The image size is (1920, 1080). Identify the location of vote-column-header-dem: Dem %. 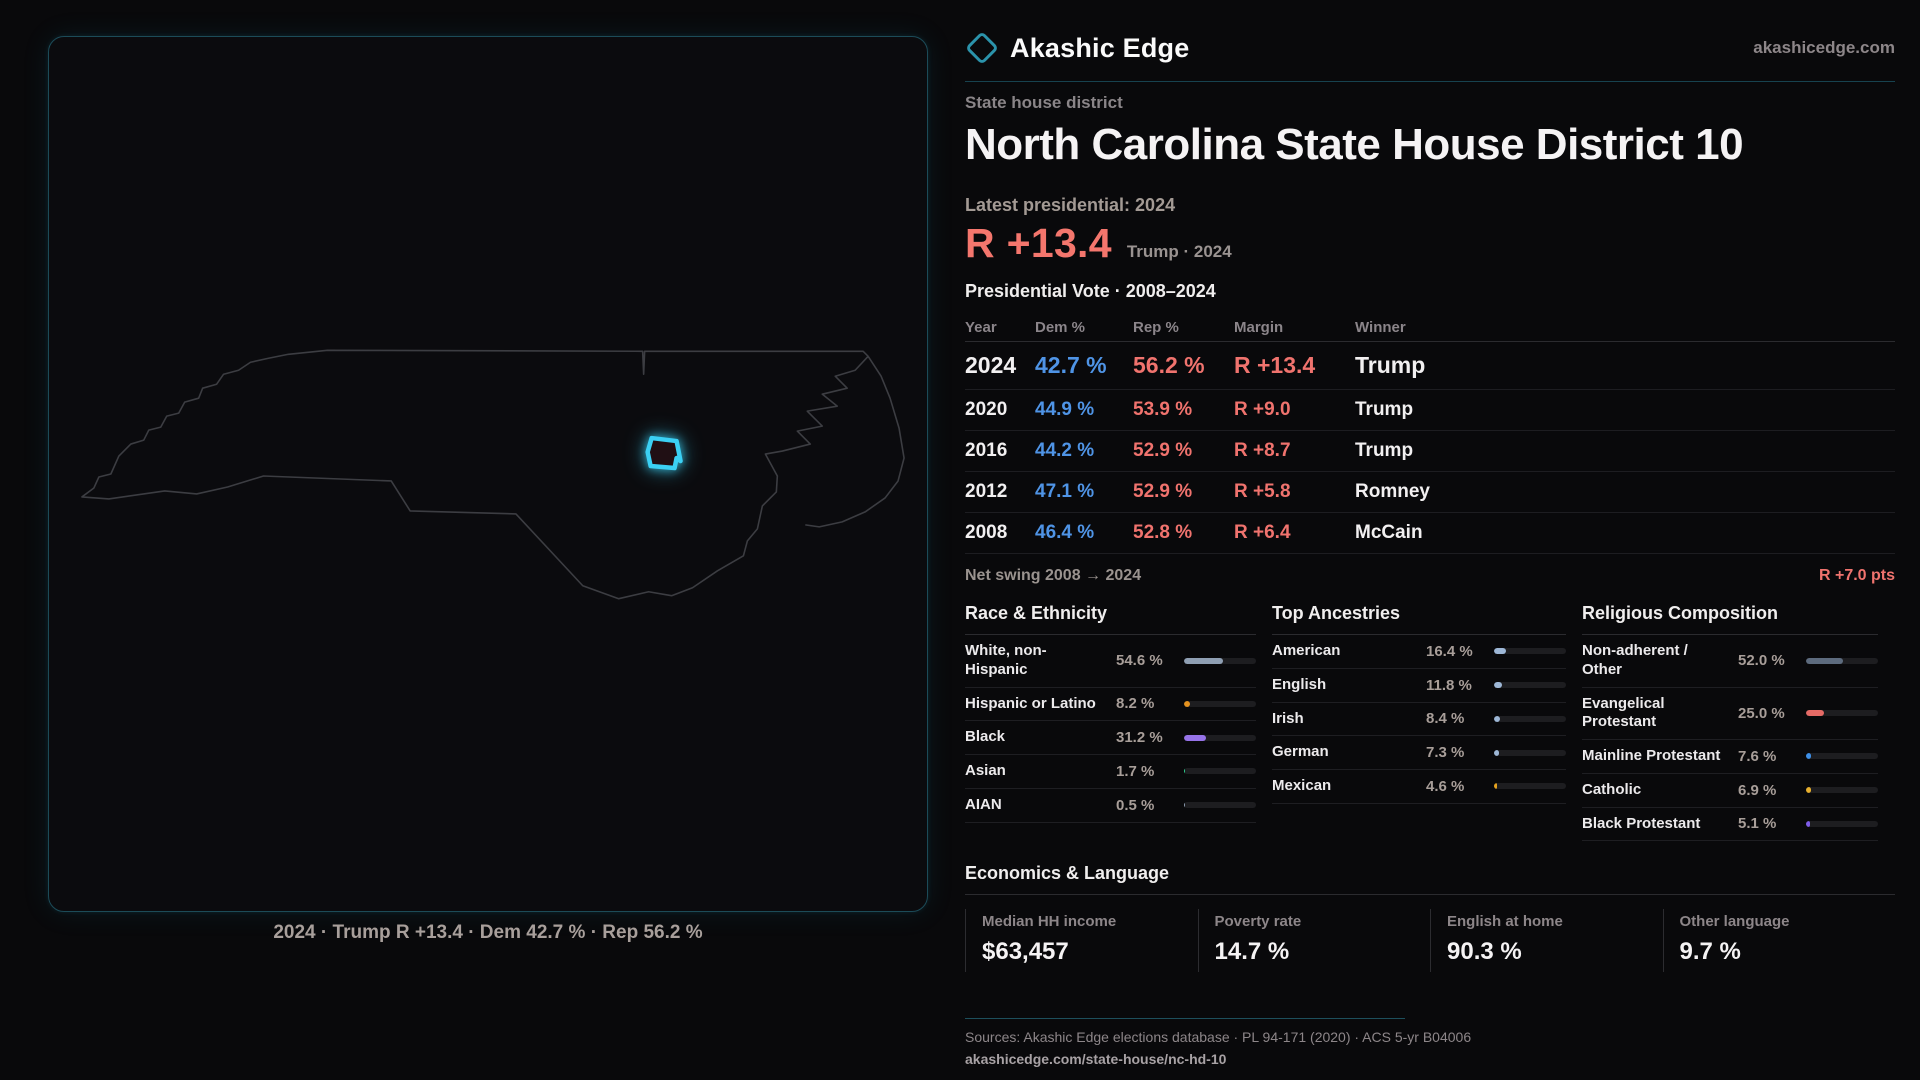
(1060, 327).